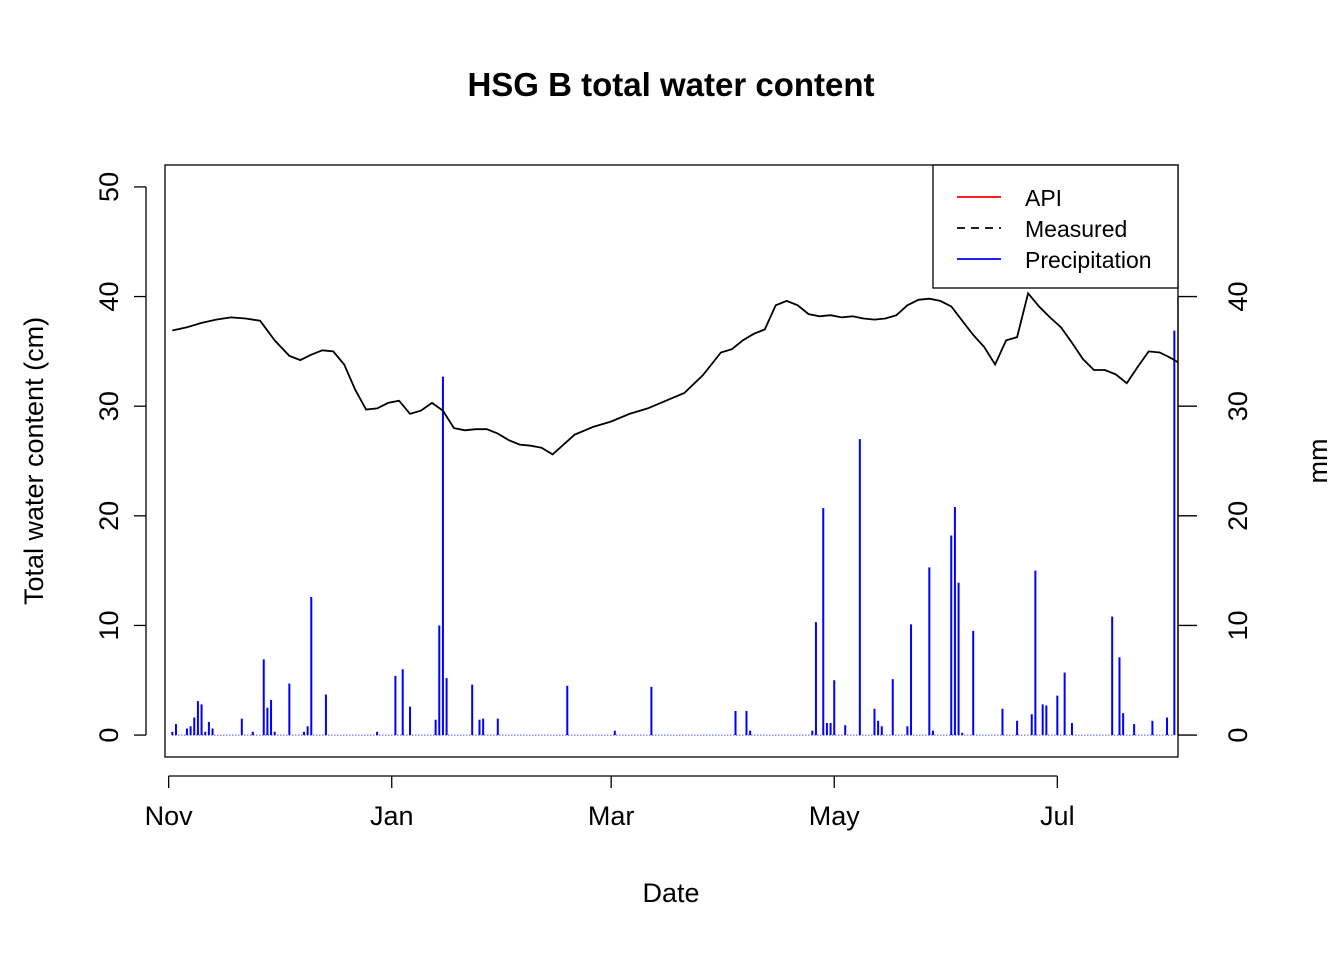 The image size is (1344, 960). What do you see at coordinates (1238, 735) in the screenshot?
I see `y2-tick-label: 0` at bounding box center [1238, 735].